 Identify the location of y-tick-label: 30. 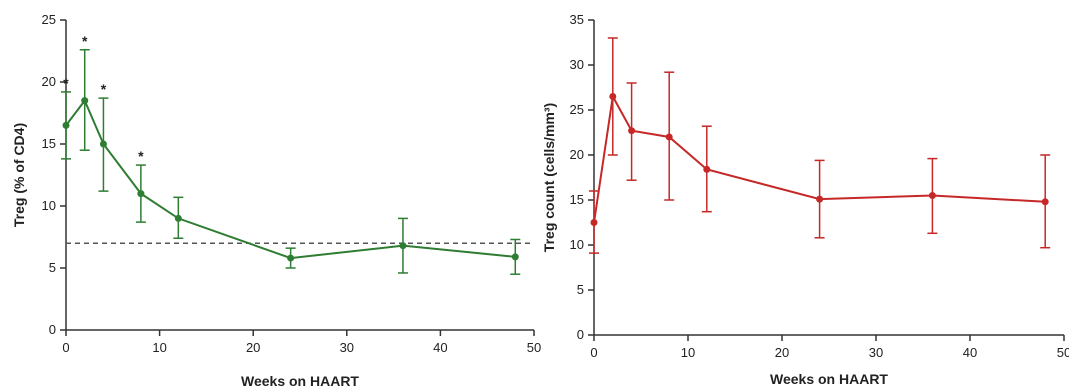
(577, 64).